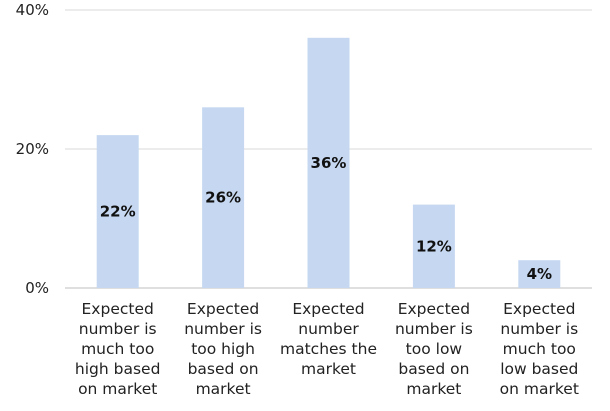 This screenshot has width=610, height=411. I want to click on y-axis-ticks: 0% 20% 40%, so click(32, 149).